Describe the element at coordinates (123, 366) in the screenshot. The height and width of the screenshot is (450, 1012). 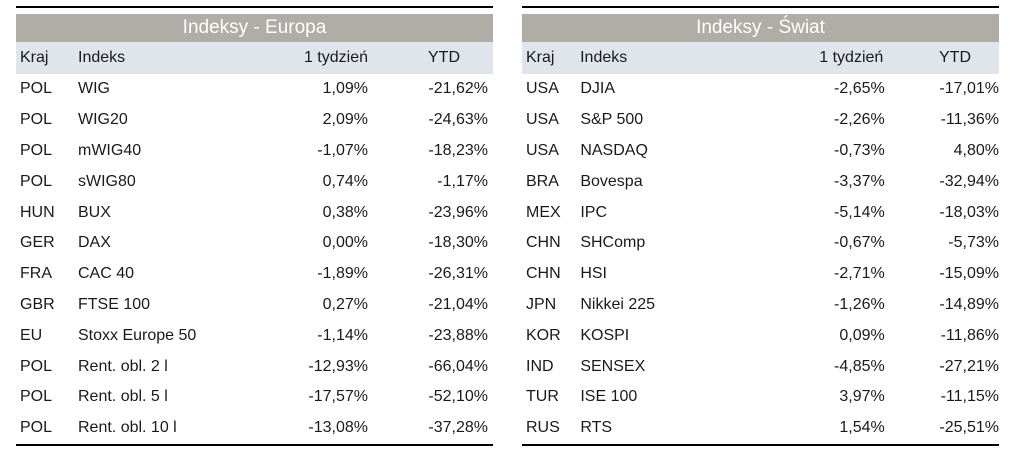
I see `cell-indeks: Rent. obl. 2 l` at that location.